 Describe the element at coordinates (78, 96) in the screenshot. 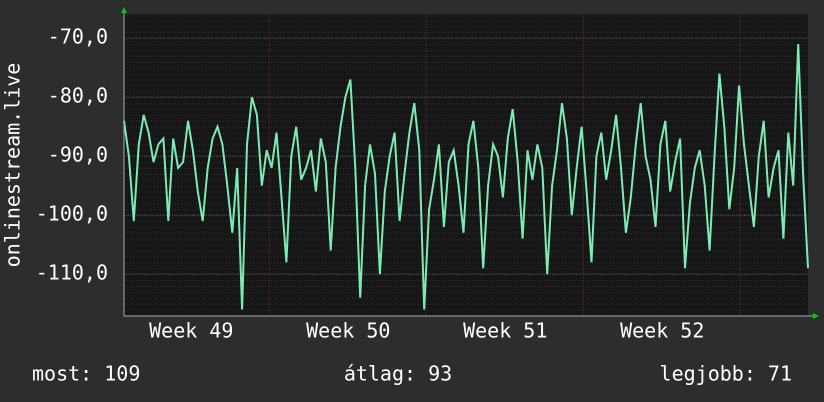

I see `y-tick-label: -80,0` at that location.